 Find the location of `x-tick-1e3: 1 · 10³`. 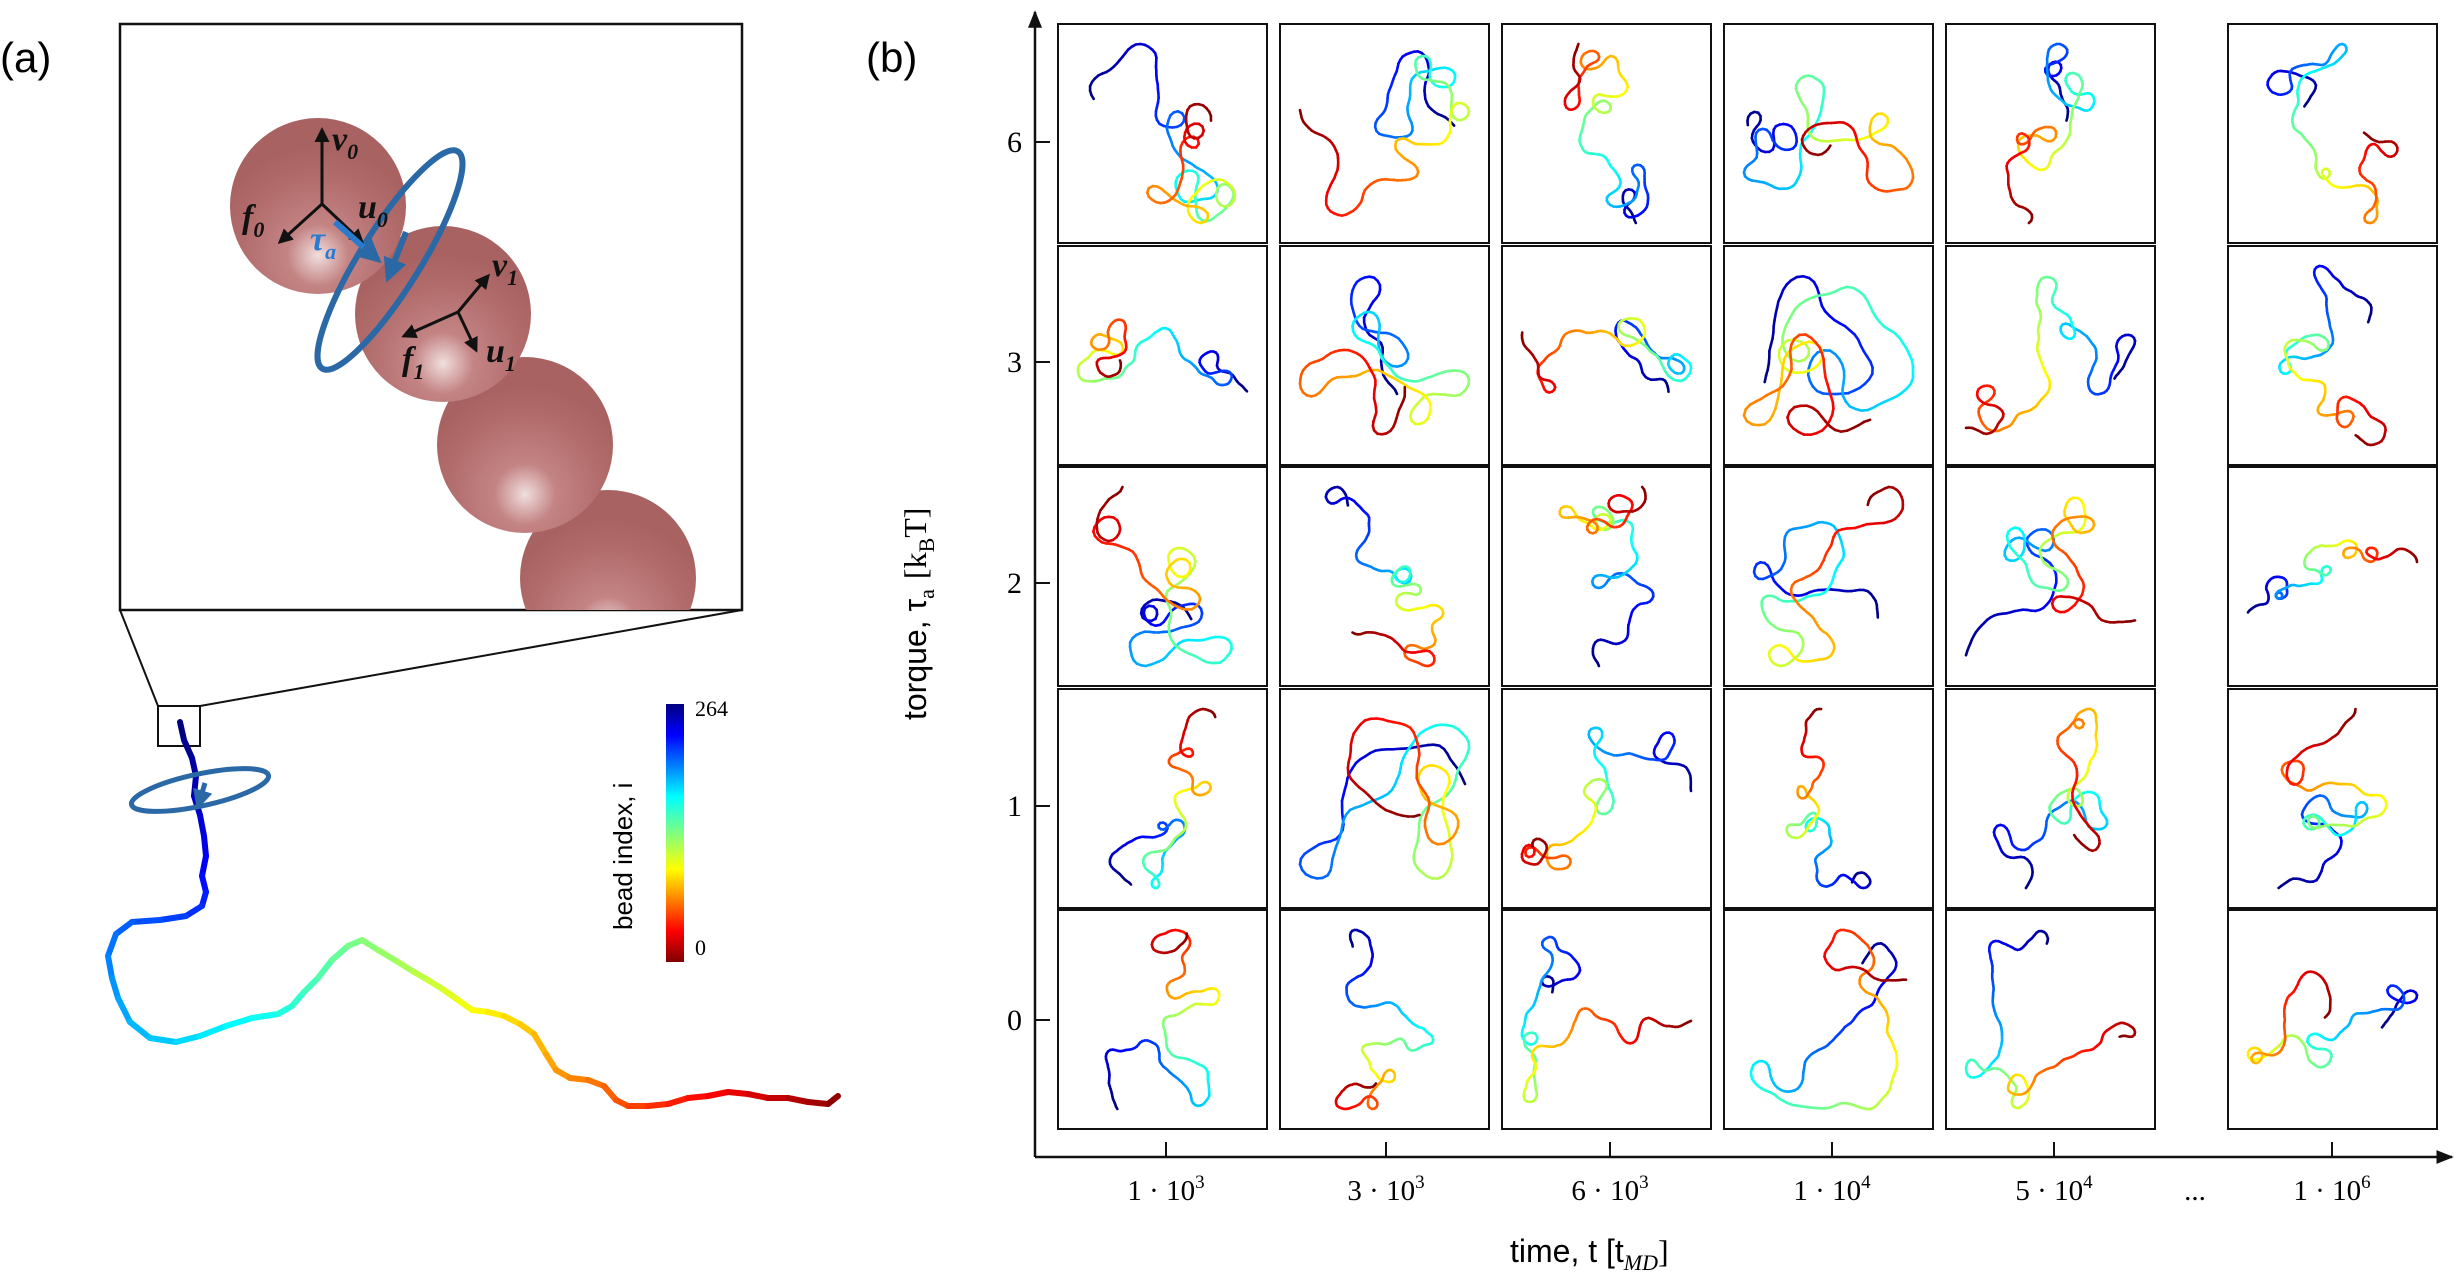

x-tick-1e3: 1 · 10³ is located at coordinates (1165, 1189).